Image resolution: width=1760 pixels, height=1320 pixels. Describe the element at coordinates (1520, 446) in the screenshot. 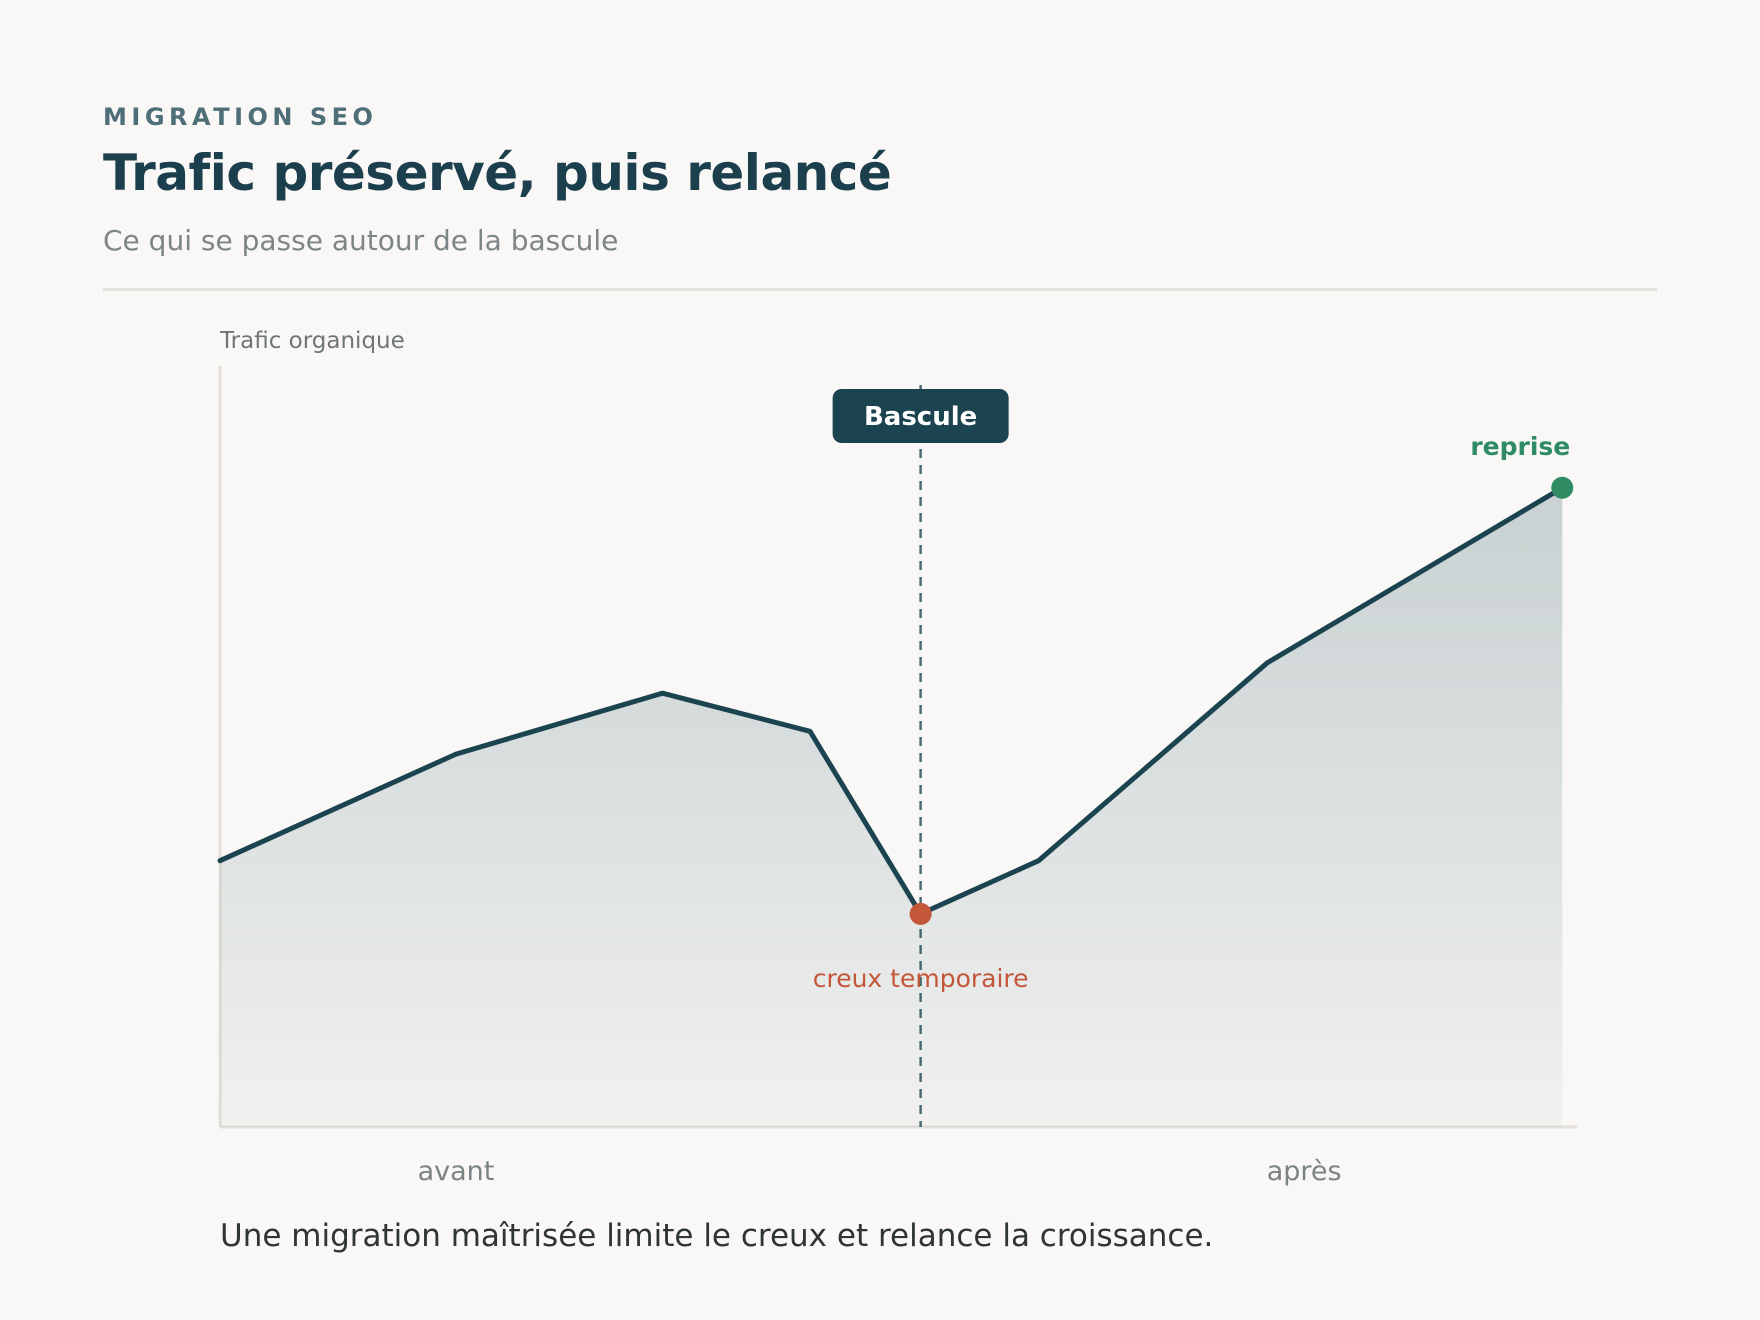

I see `recovery-label: reprise` at that location.